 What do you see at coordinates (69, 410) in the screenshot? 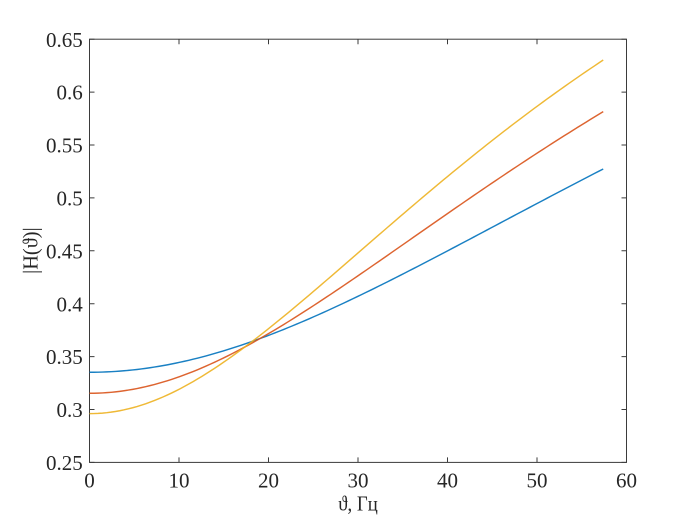
I see `svg-text: 0.3` at bounding box center [69, 410].